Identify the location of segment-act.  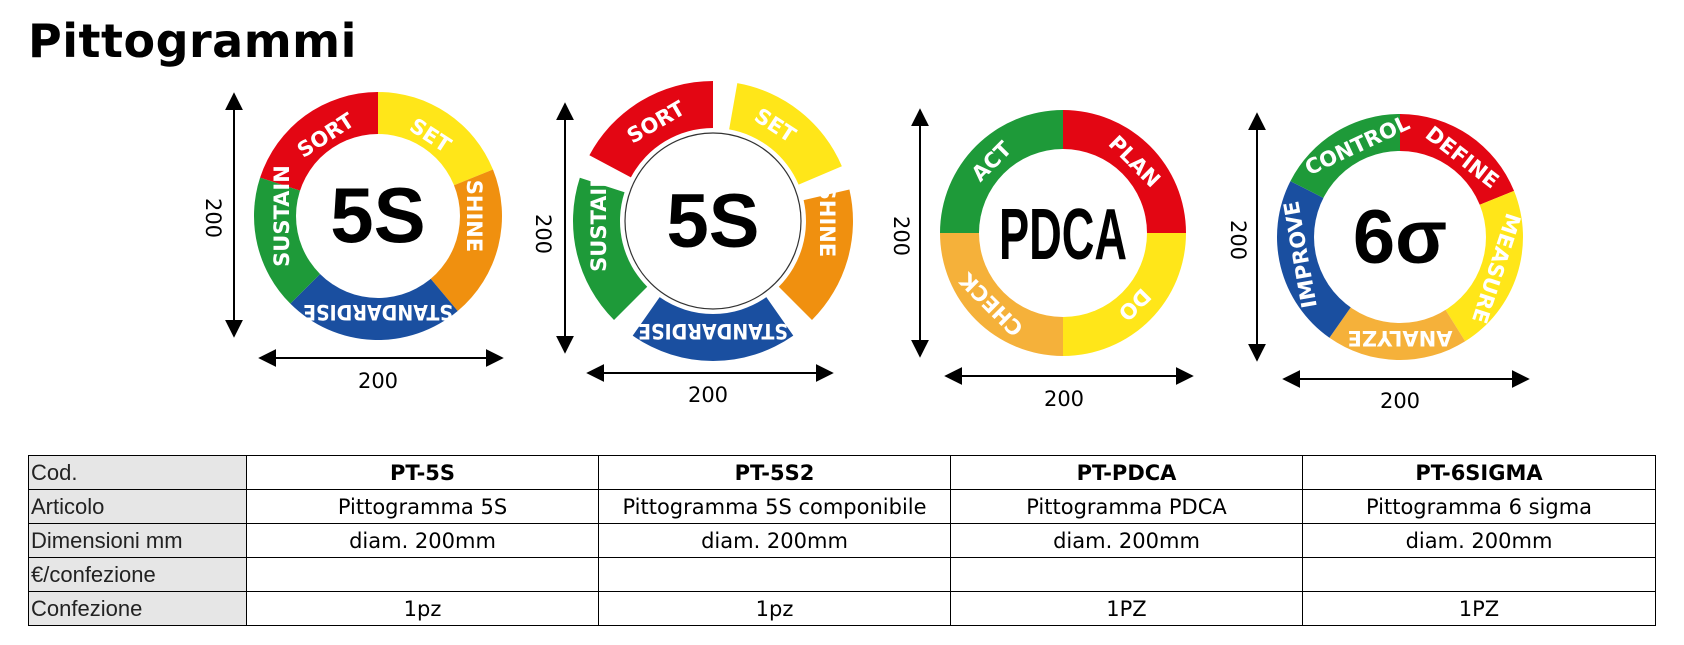
(1001, 171).